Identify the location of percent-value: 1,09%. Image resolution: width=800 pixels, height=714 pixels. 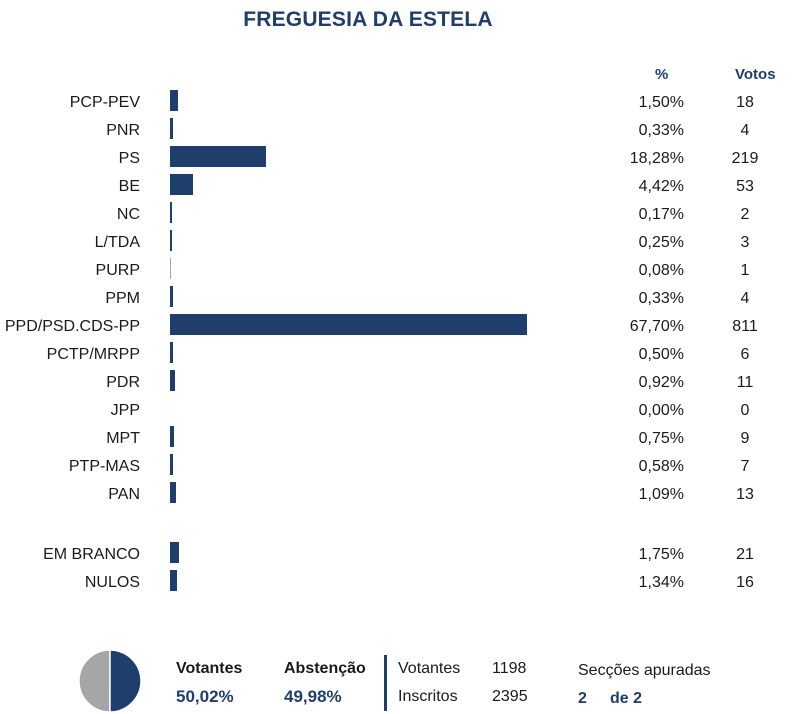
(661, 494).